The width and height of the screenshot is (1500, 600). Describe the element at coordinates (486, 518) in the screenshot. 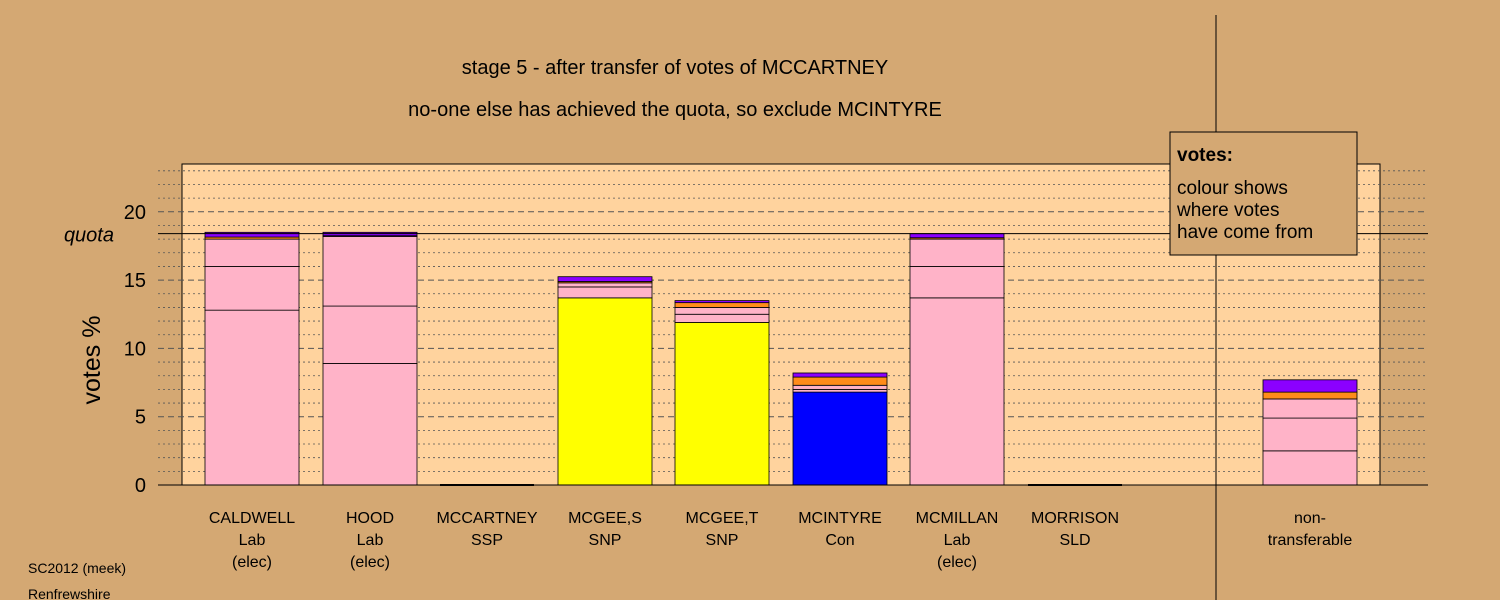

I see `category-label: MCCARTNEY` at that location.